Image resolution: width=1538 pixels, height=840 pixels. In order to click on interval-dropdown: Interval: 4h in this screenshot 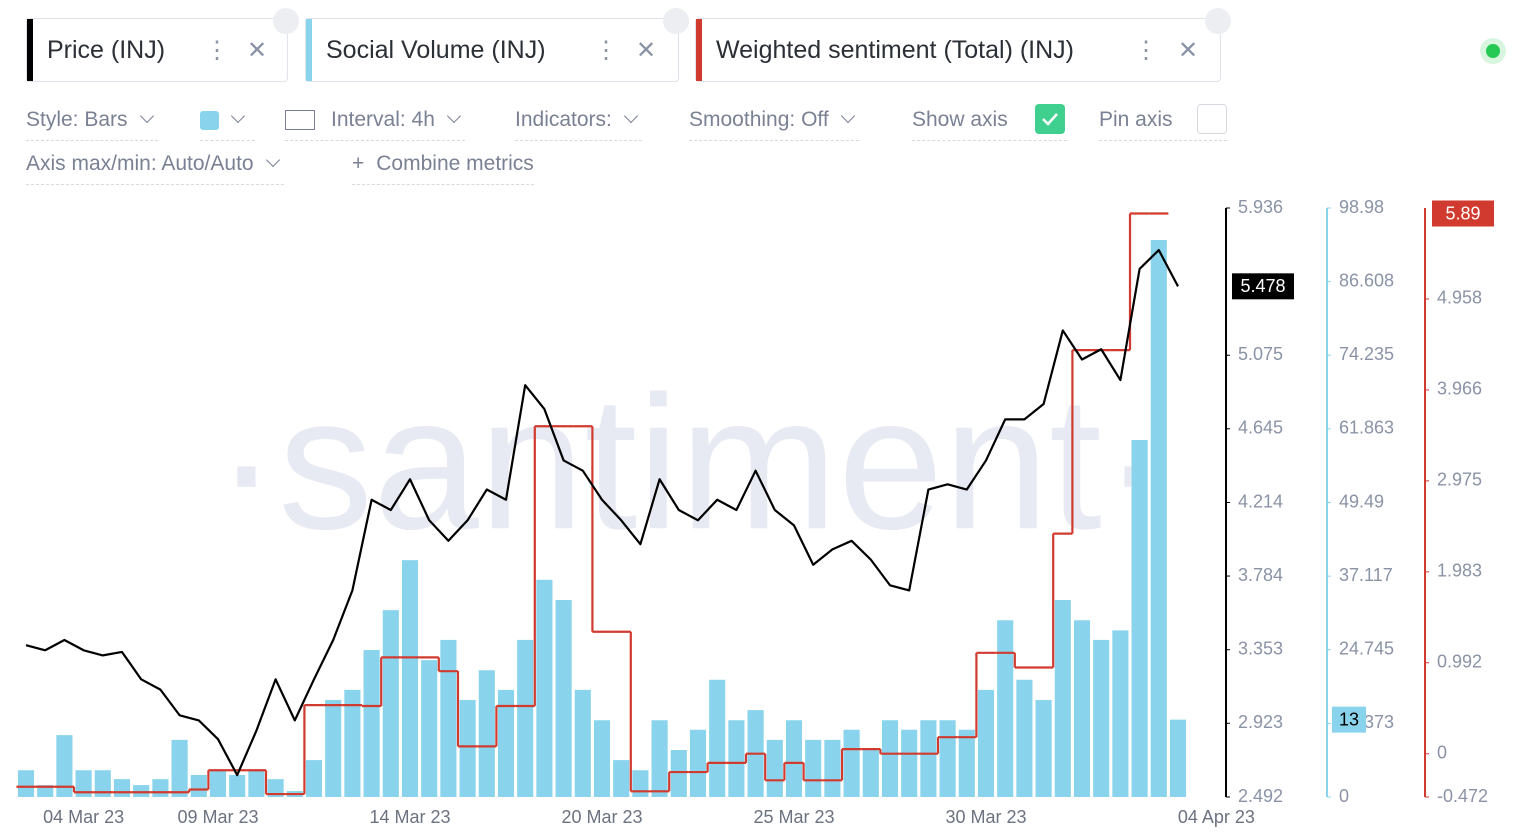, I will do `click(375, 124)`.